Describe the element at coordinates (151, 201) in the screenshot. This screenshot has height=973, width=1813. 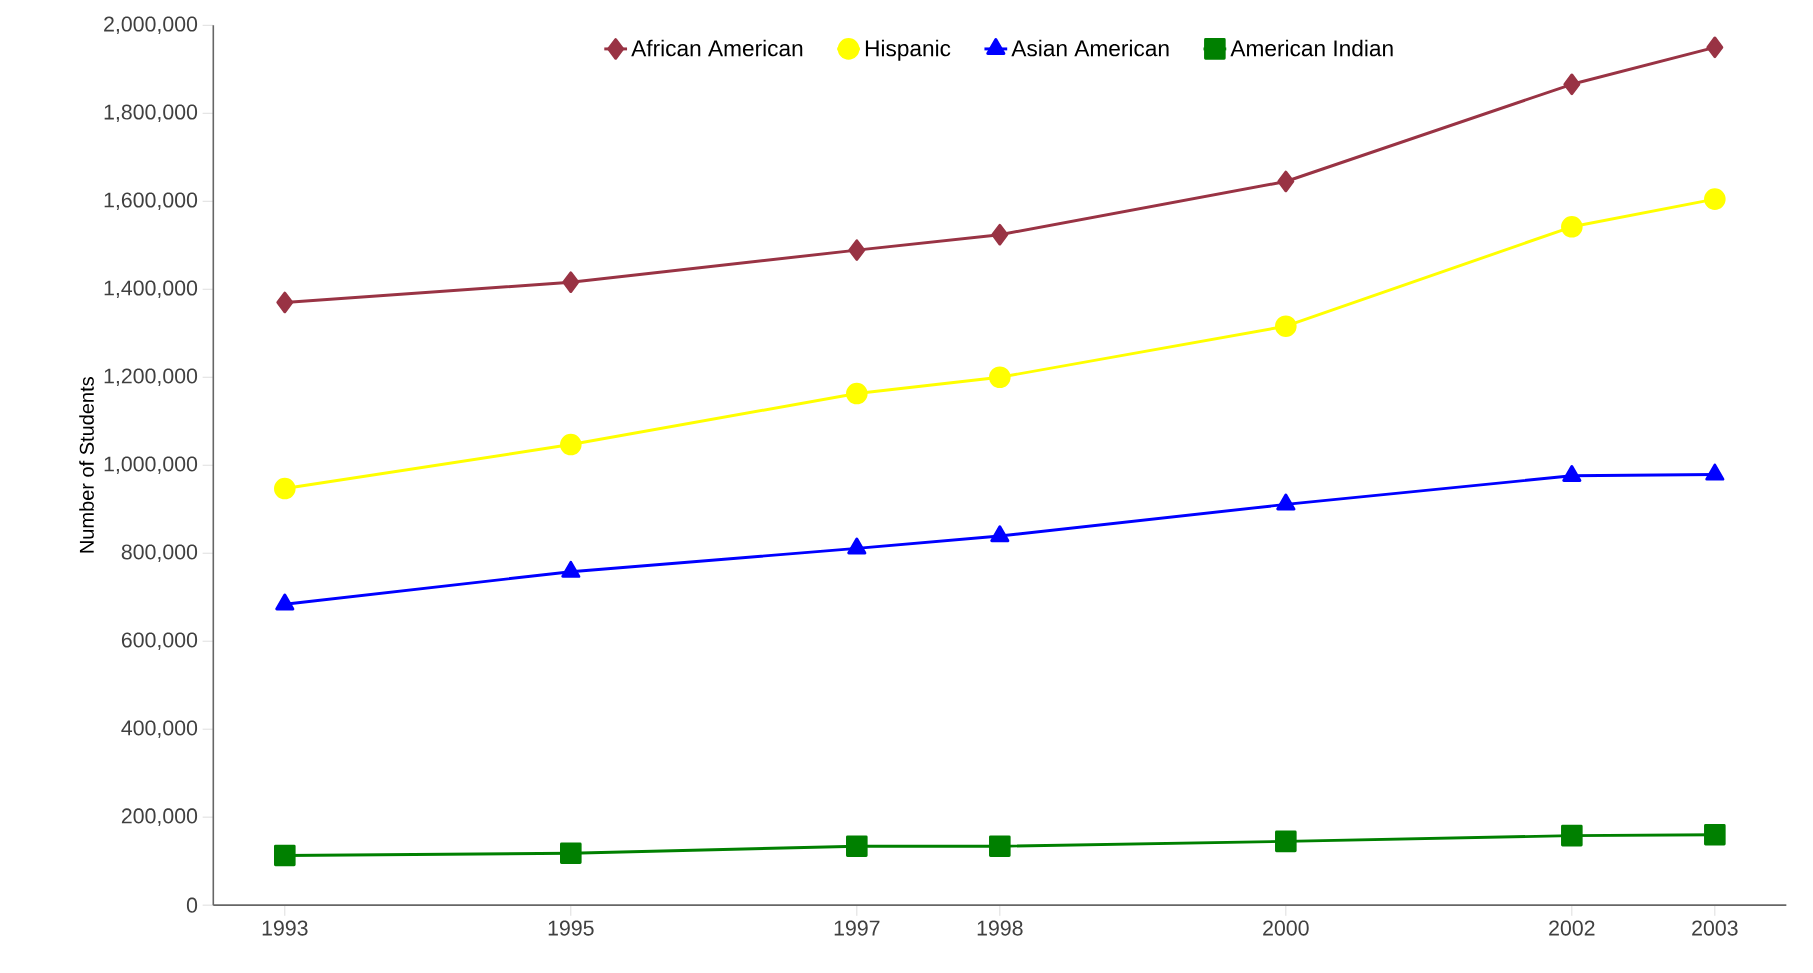
I see `y-tick-label: 1,600,000` at that location.